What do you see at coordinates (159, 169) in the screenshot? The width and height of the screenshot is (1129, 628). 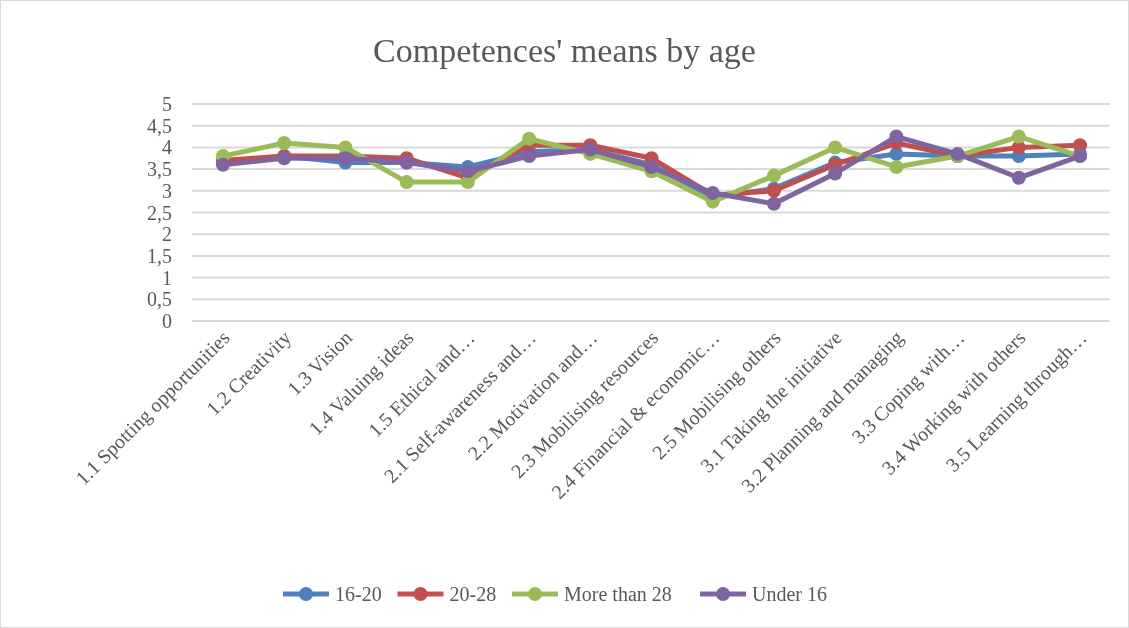 I see `y-tick-label: 3,5` at bounding box center [159, 169].